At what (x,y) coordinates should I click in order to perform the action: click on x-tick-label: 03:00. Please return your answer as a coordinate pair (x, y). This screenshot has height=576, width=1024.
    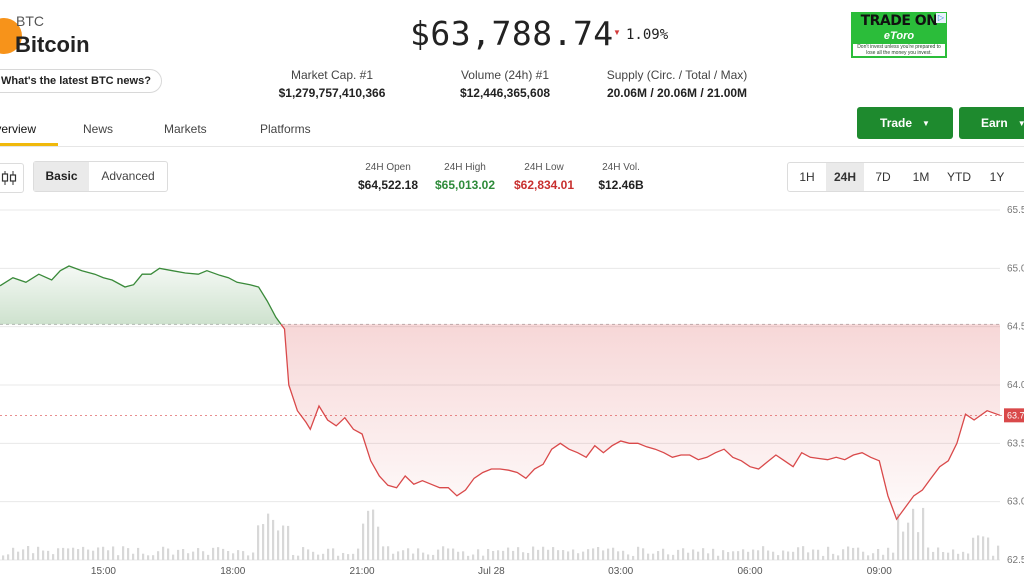
    Looking at the image, I should click on (620, 571).